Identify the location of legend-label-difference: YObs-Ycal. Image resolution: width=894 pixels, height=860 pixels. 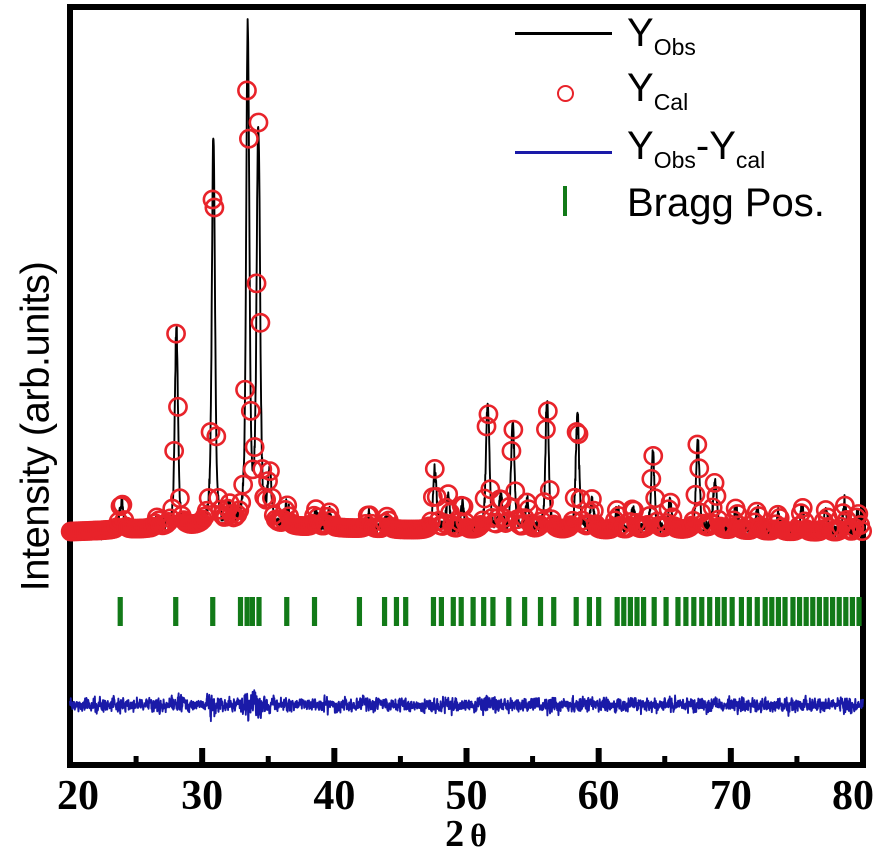
(696, 148).